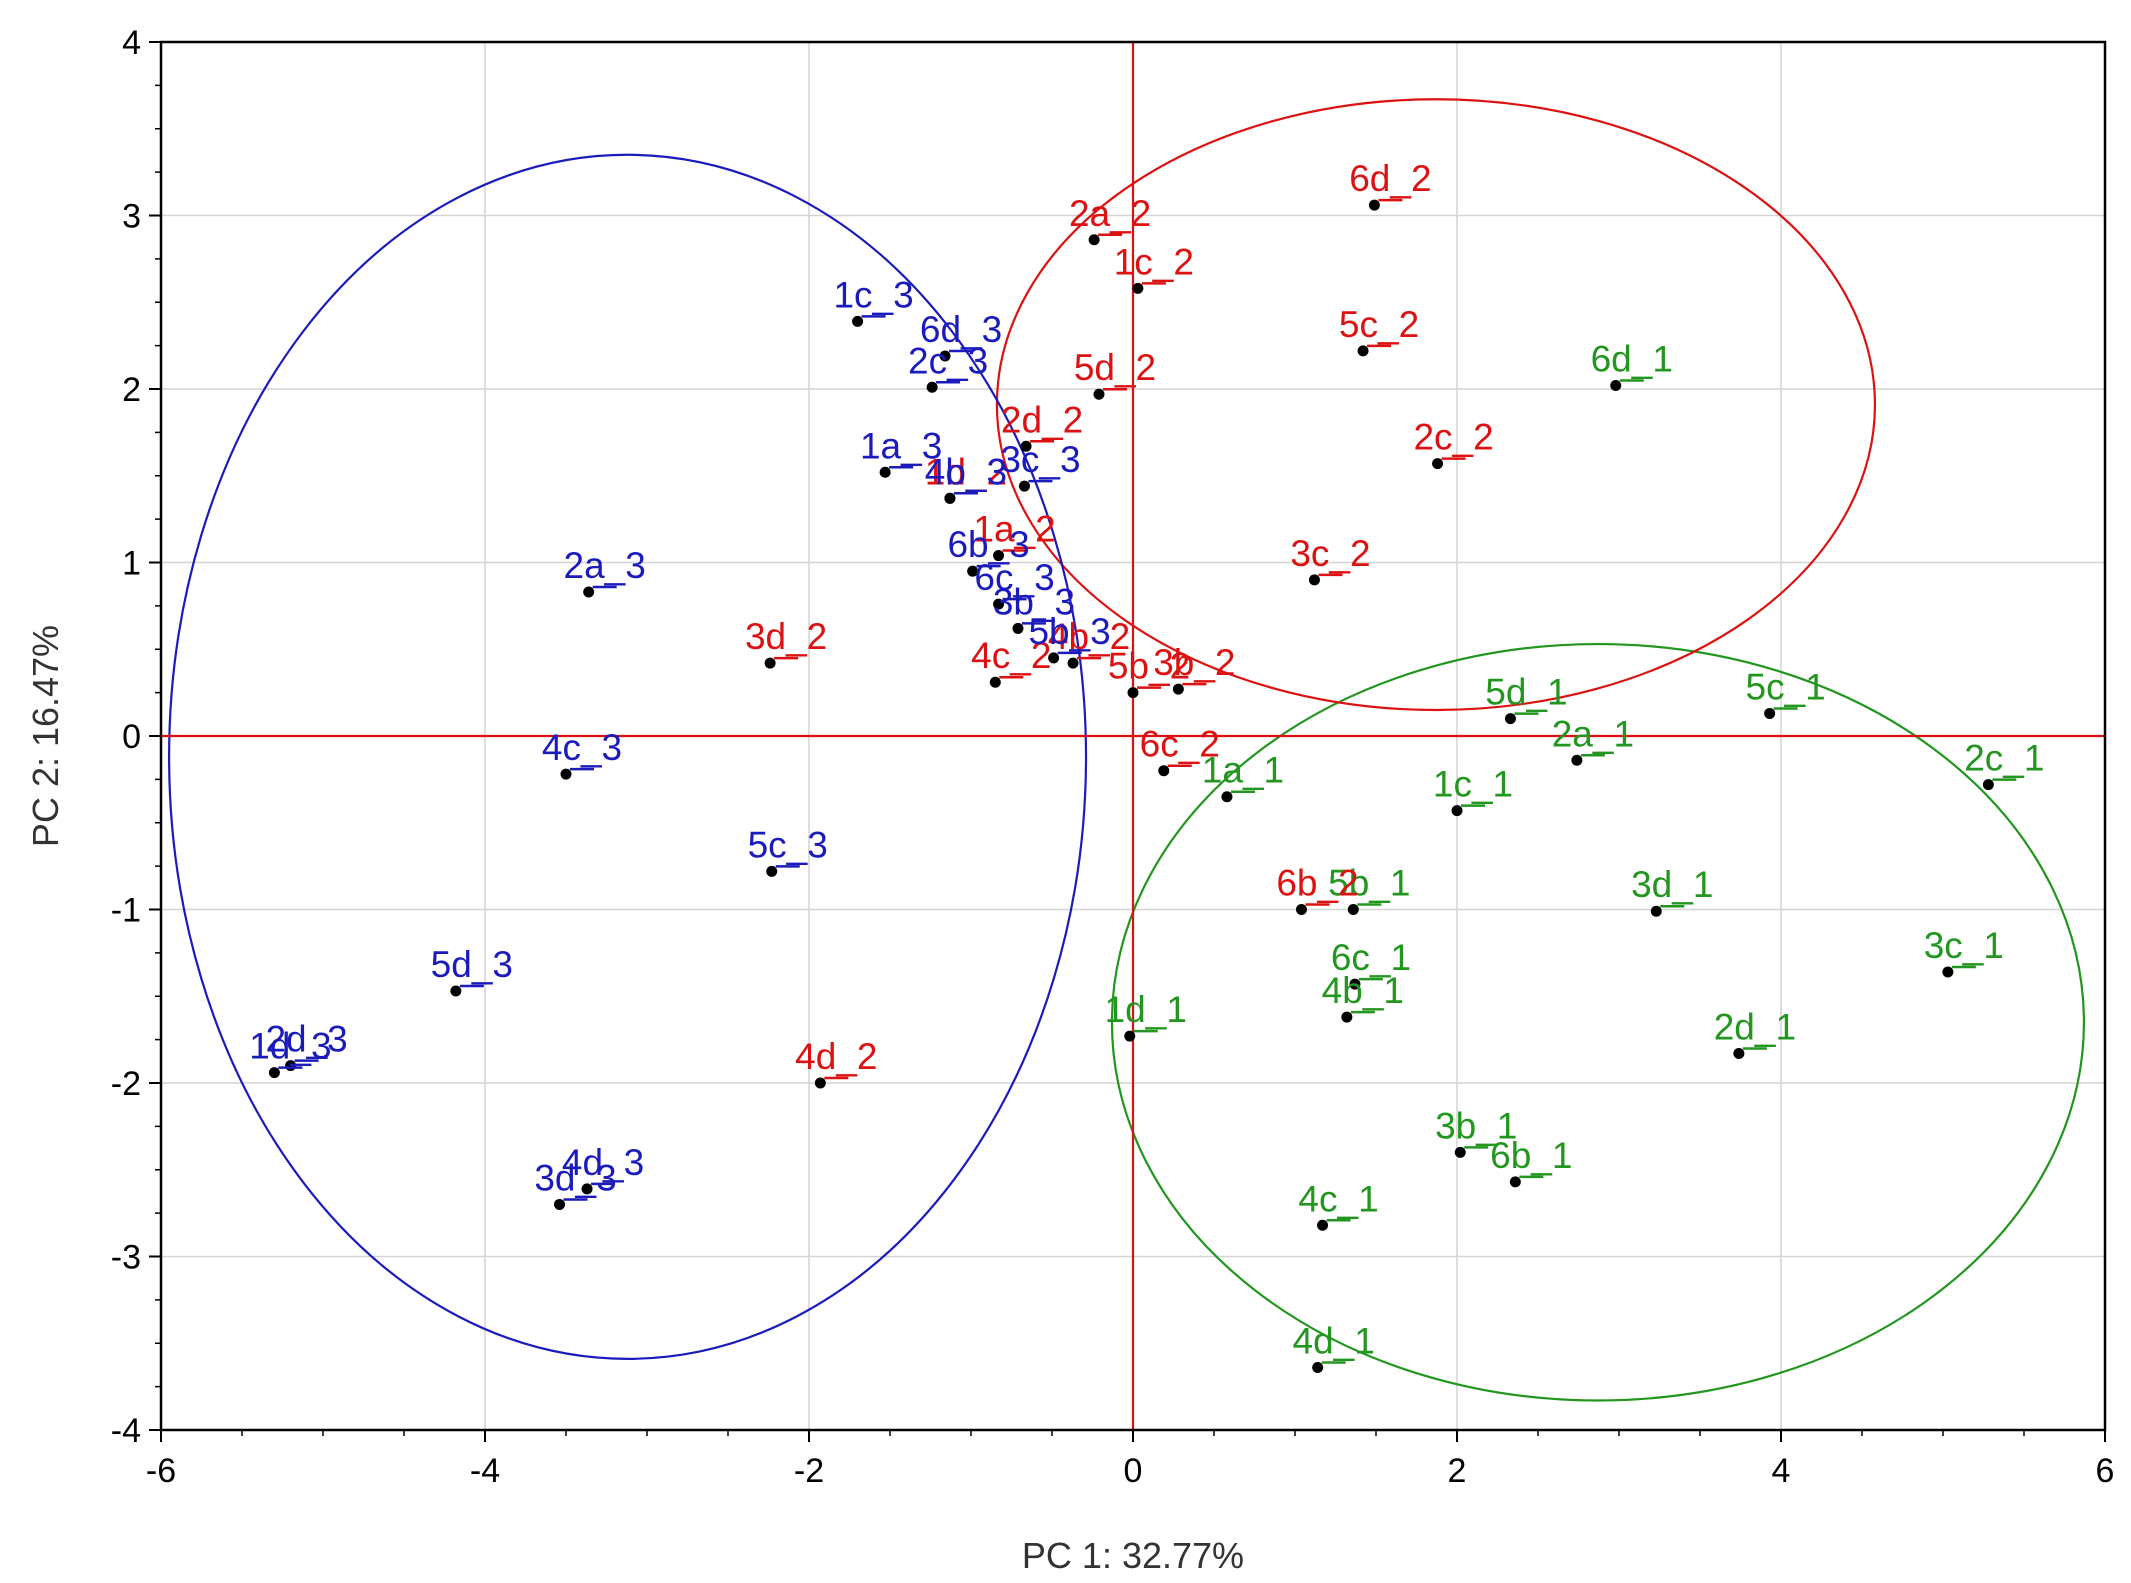 Image resolution: width=2131 pixels, height=1583 pixels. Describe the element at coordinates (788, 844) in the screenshot. I see `point-label: 5c_3` at that location.